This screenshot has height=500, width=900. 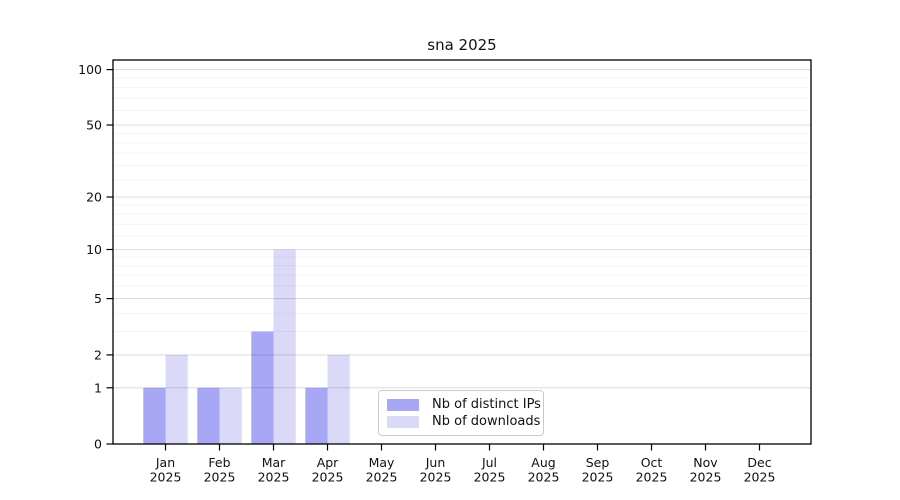 What do you see at coordinates (94, 249) in the screenshot?
I see `y-tick-label: 10` at bounding box center [94, 249].